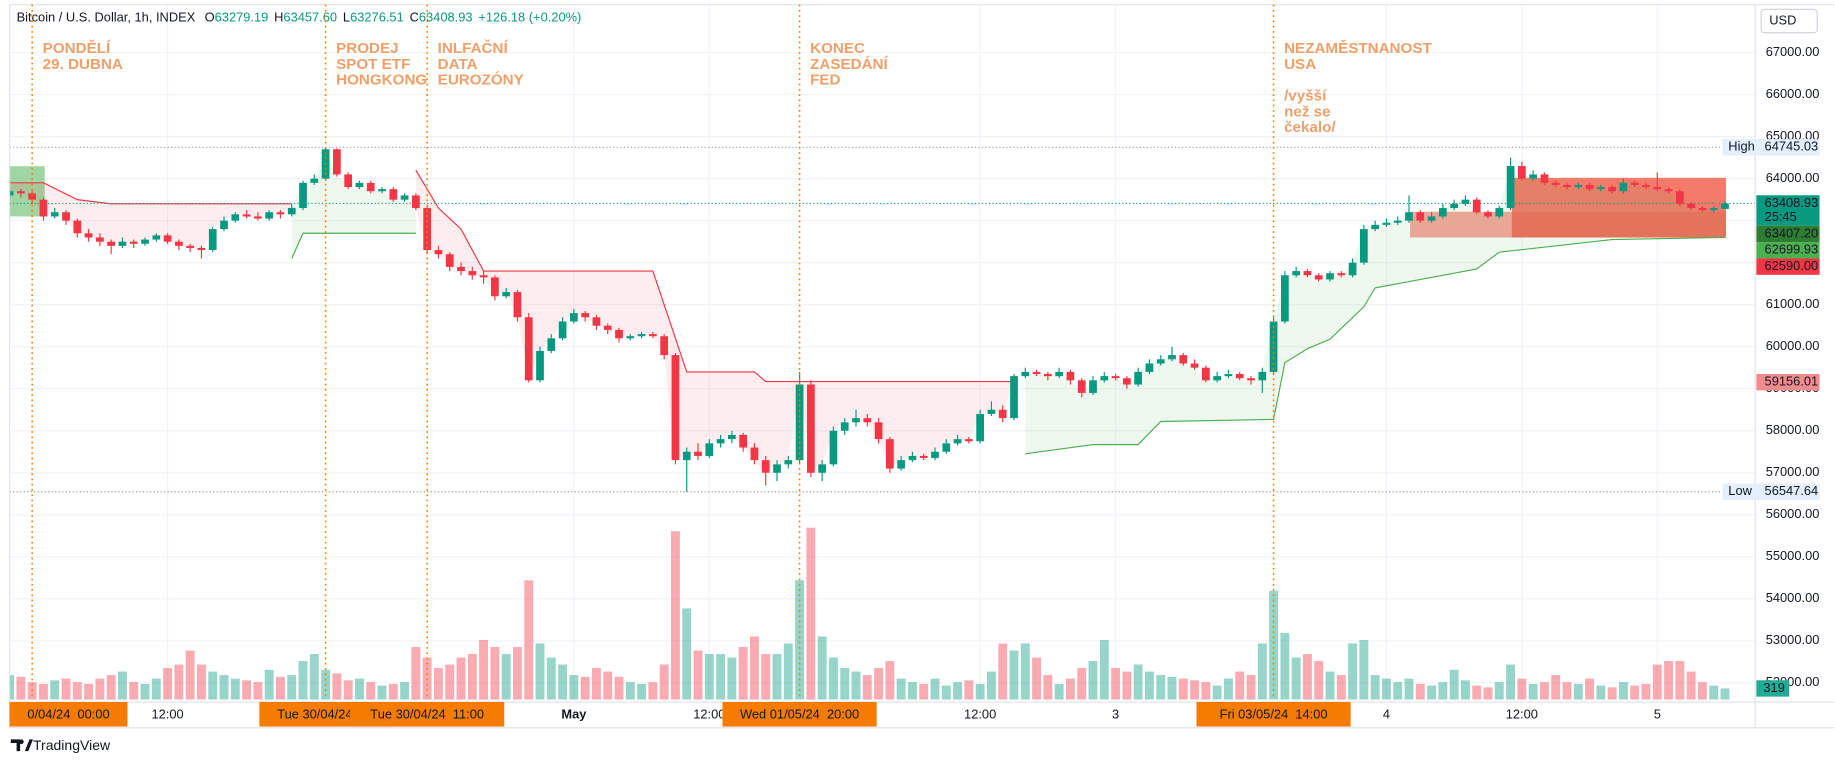 Image resolution: width=1835 pixels, height=764 pixels. I want to click on annotation-note: /vyšší, so click(1305, 96).